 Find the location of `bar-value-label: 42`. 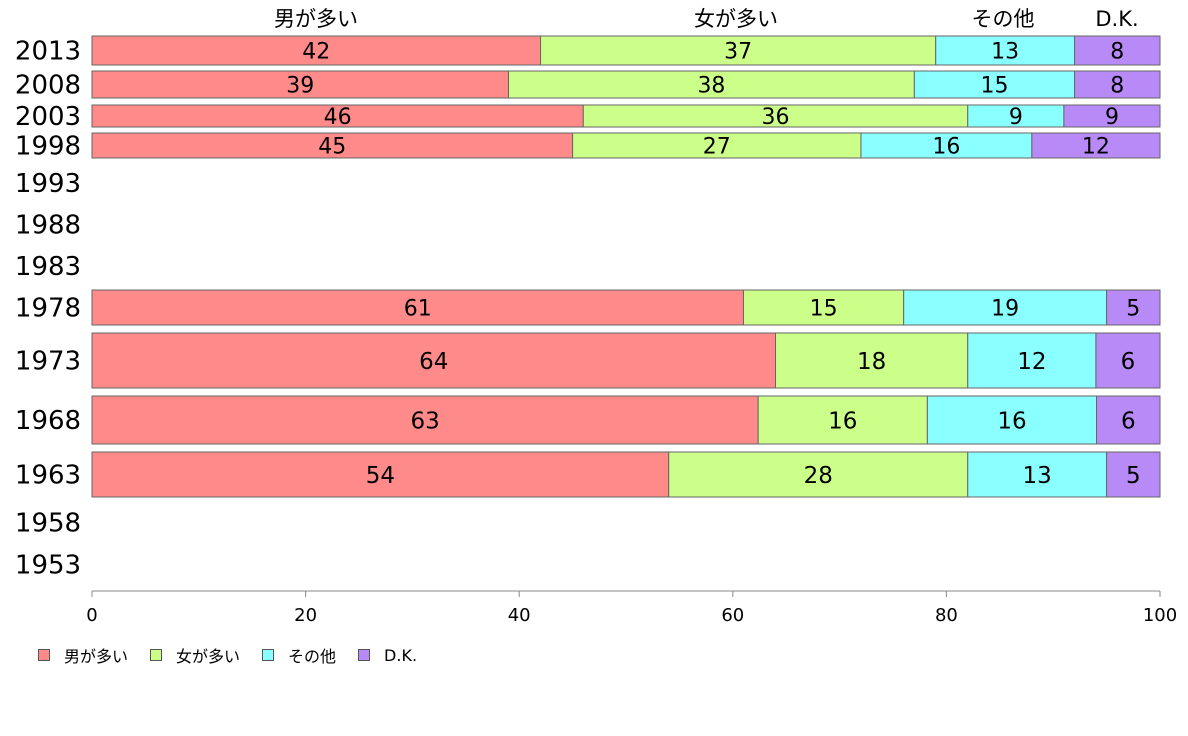

bar-value-label: 42 is located at coordinates (316, 51).